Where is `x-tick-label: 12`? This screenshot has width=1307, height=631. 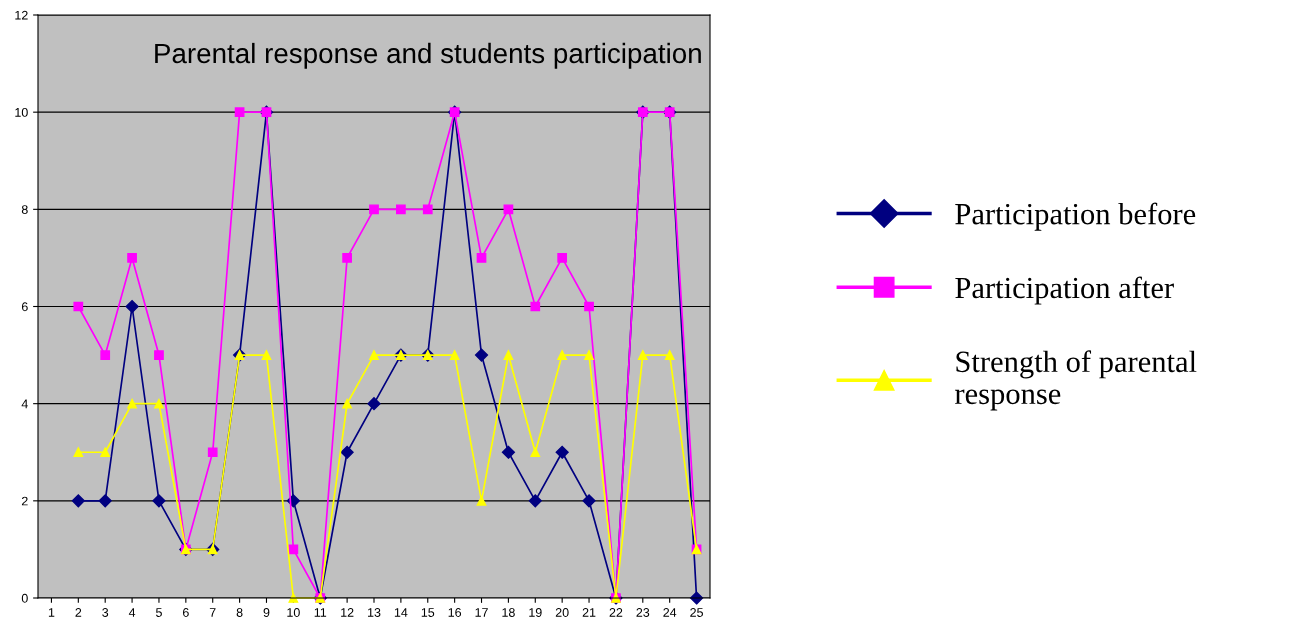
x-tick-label: 12 is located at coordinates (347, 612).